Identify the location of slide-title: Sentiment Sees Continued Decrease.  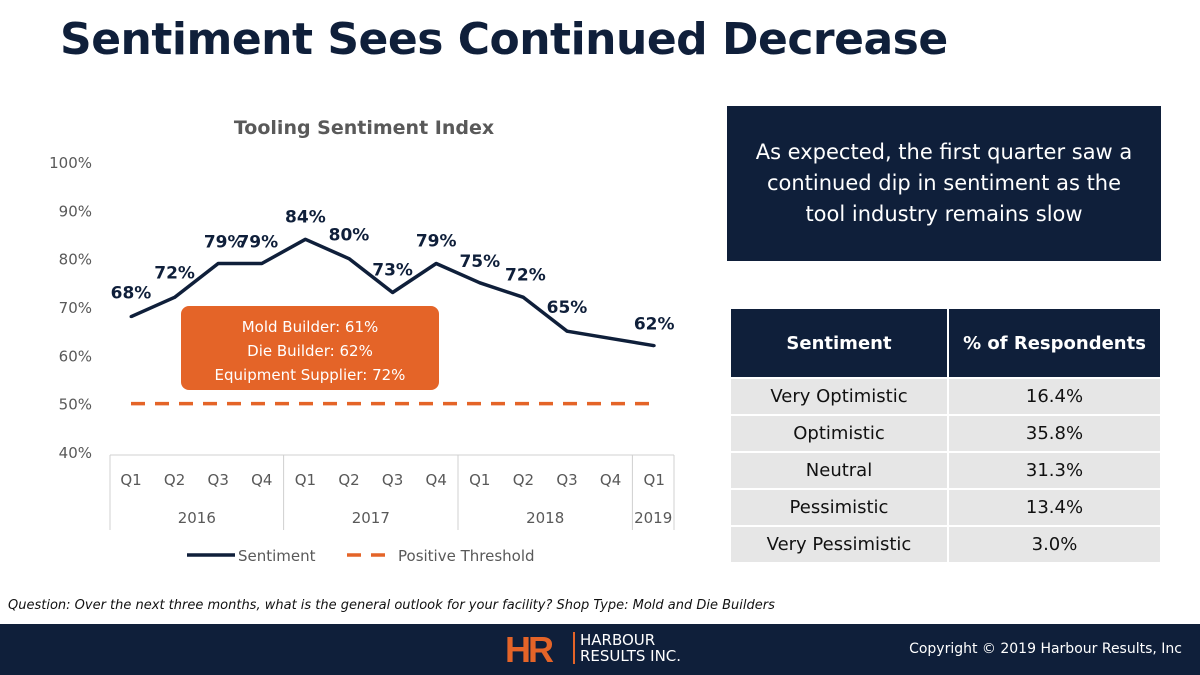
(504, 39).